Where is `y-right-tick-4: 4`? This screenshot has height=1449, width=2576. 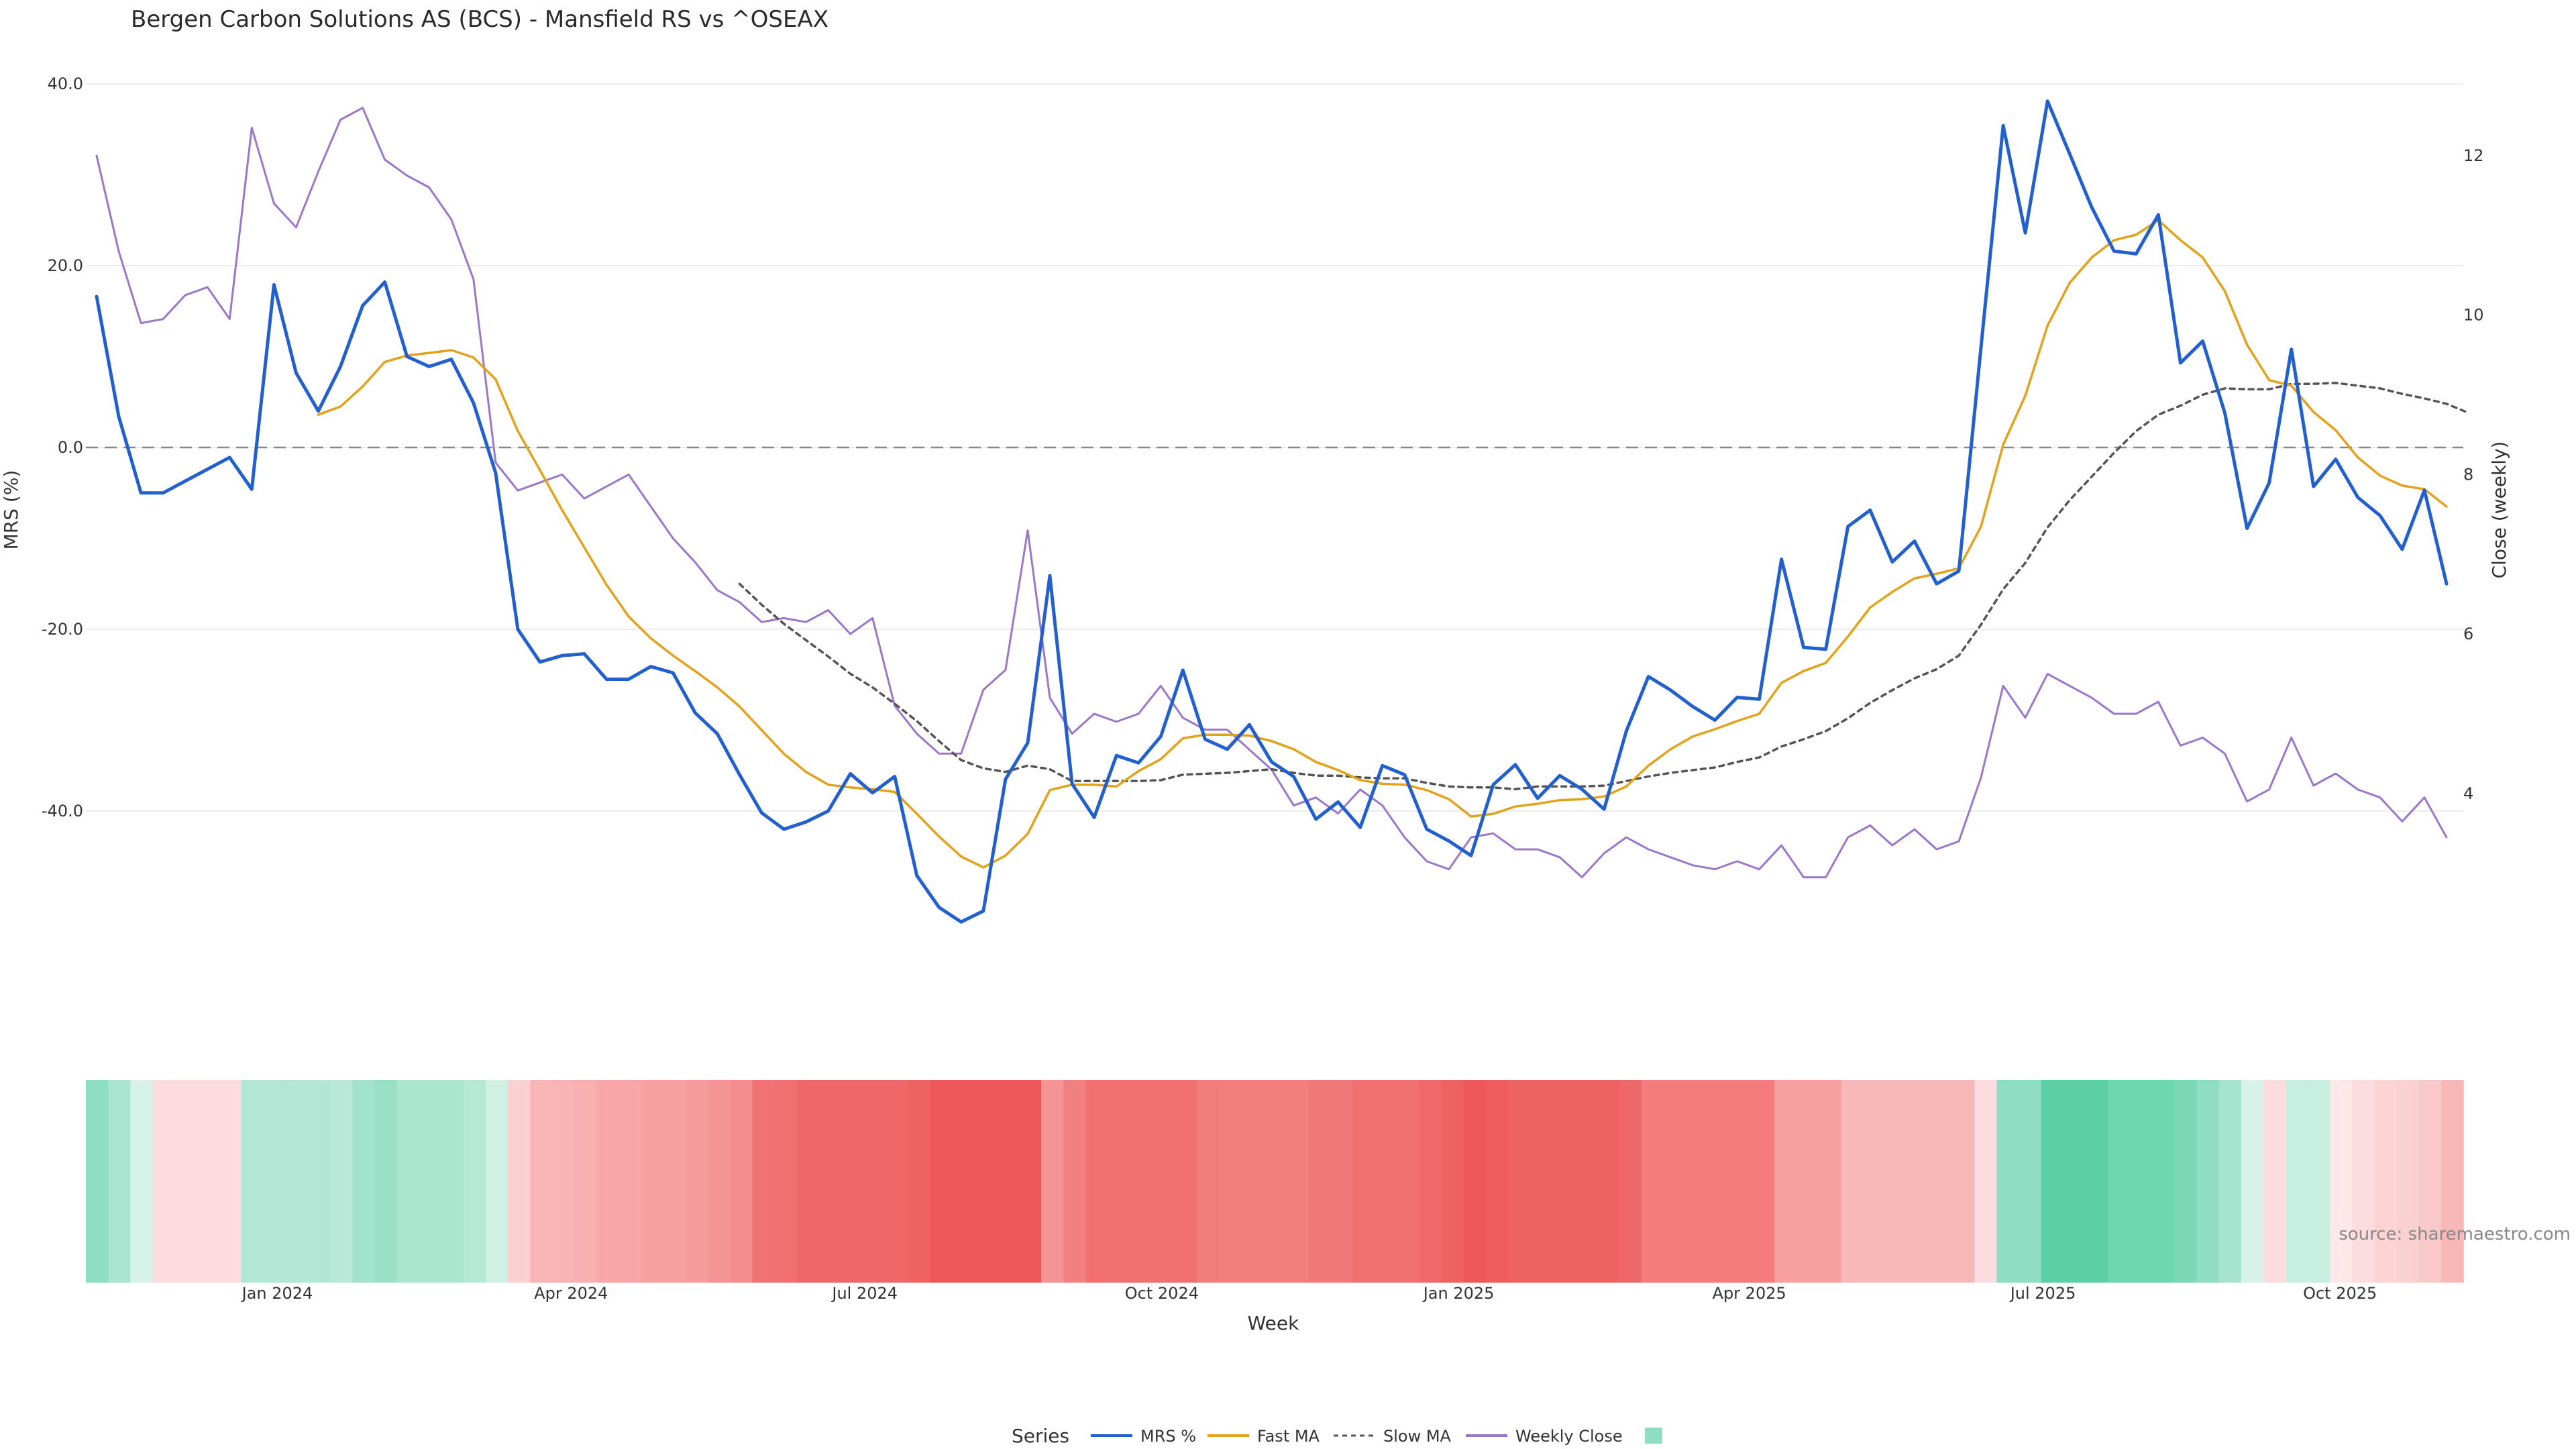 y-right-tick-4: 4 is located at coordinates (2468, 793).